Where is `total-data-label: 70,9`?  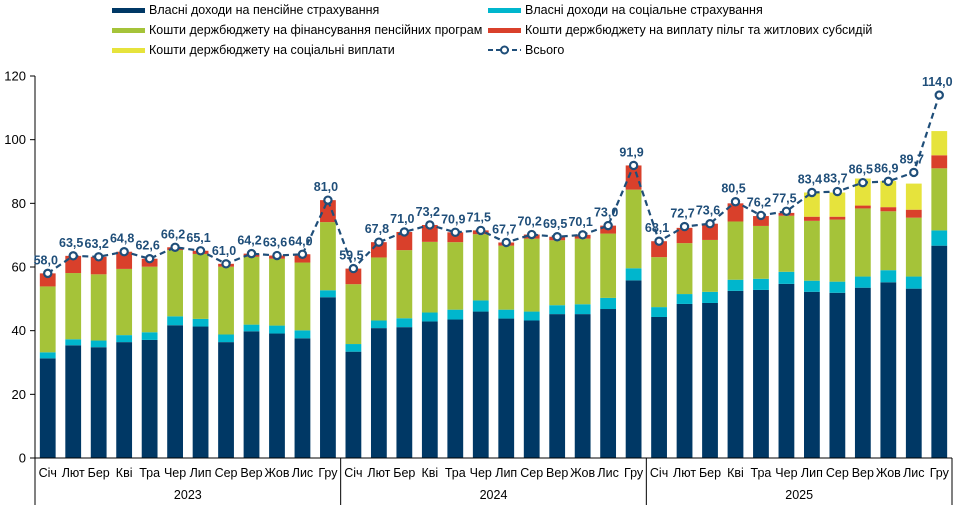 total-data-label: 70,9 is located at coordinates (453, 219).